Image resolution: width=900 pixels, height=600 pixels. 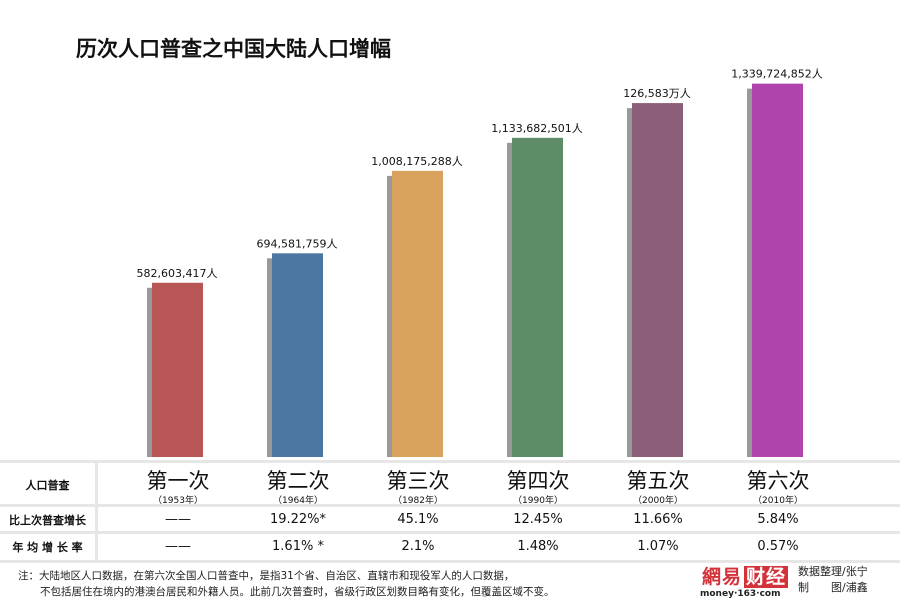 What do you see at coordinates (538, 519) in the screenshot?
I see `table-cell: 12.45%` at bounding box center [538, 519].